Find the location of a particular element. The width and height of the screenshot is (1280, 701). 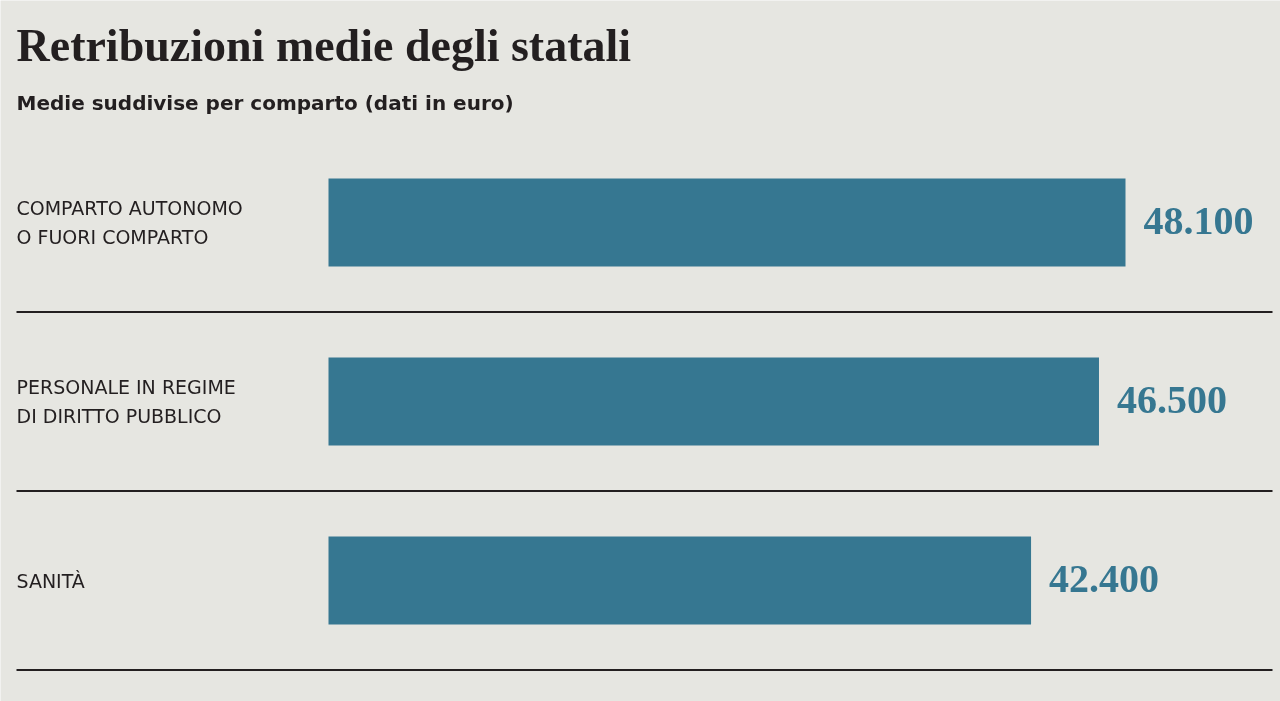

y-tick-label: COMPARTO AUTONOMO O FUORI COMPARTO is located at coordinates (129, 222).